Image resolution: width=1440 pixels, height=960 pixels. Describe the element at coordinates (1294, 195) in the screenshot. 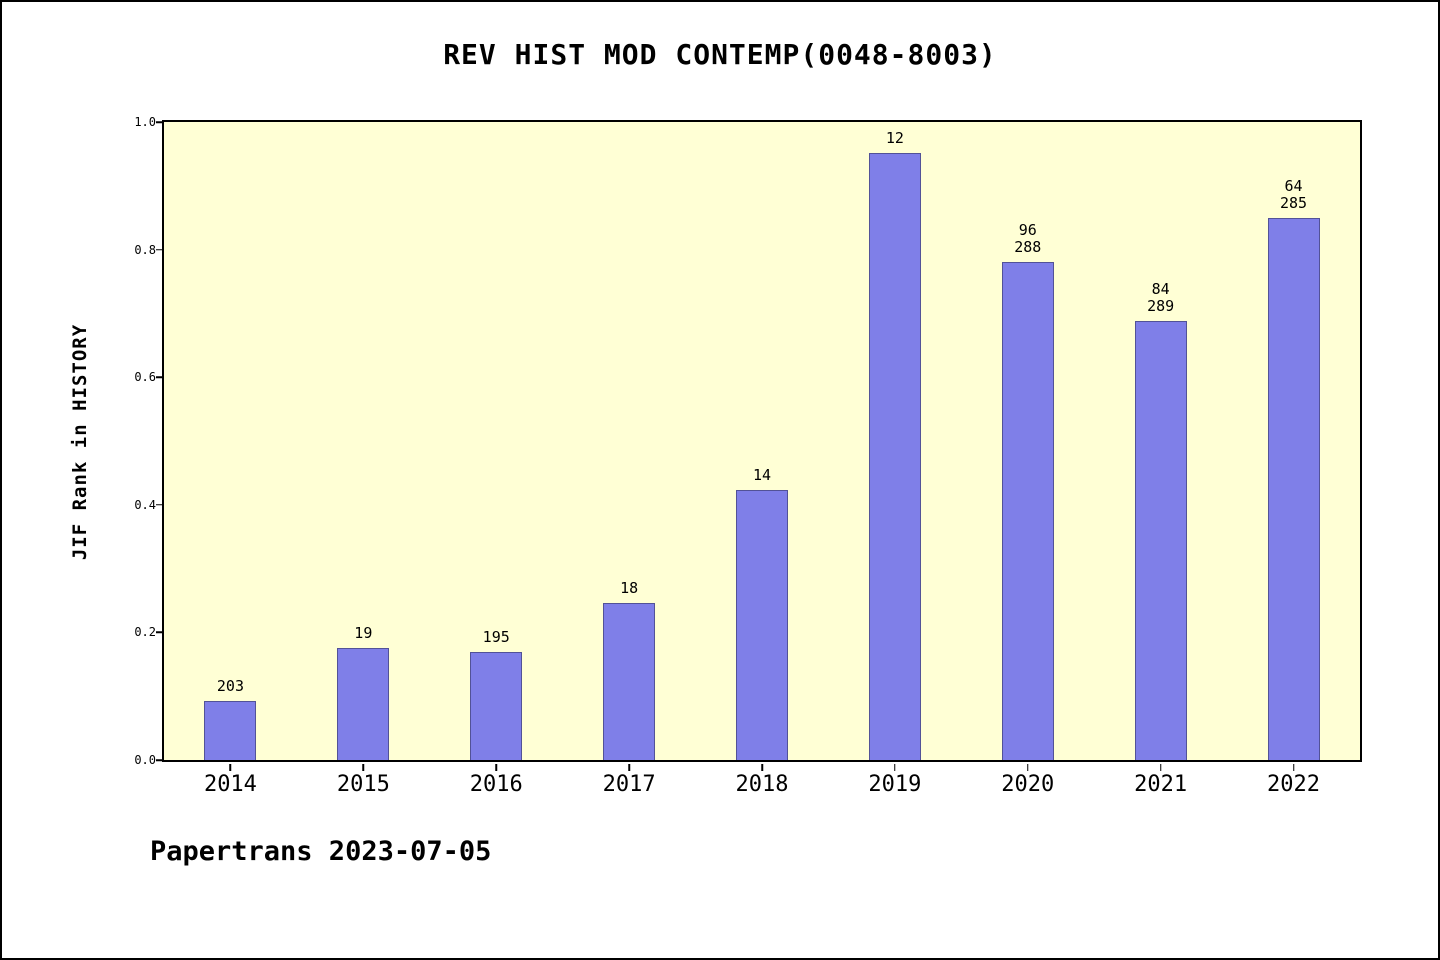

I see `bar-value-label: 64 285` at that location.